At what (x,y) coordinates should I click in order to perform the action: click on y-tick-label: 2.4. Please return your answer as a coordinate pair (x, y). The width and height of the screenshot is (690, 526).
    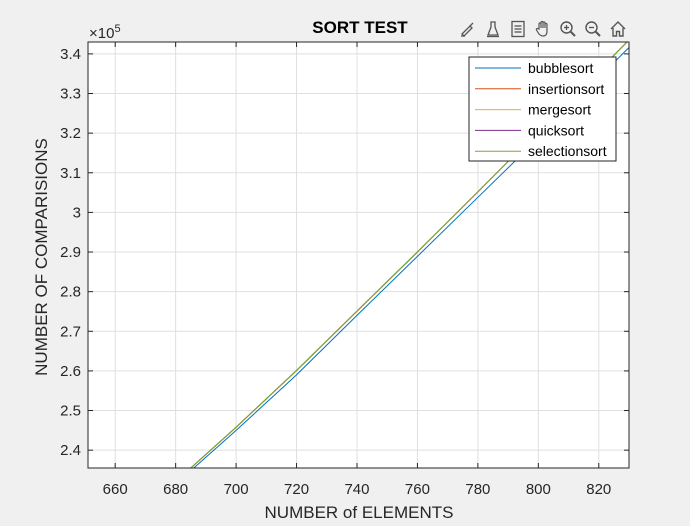
    Looking at the image, I should click on (70, 450).